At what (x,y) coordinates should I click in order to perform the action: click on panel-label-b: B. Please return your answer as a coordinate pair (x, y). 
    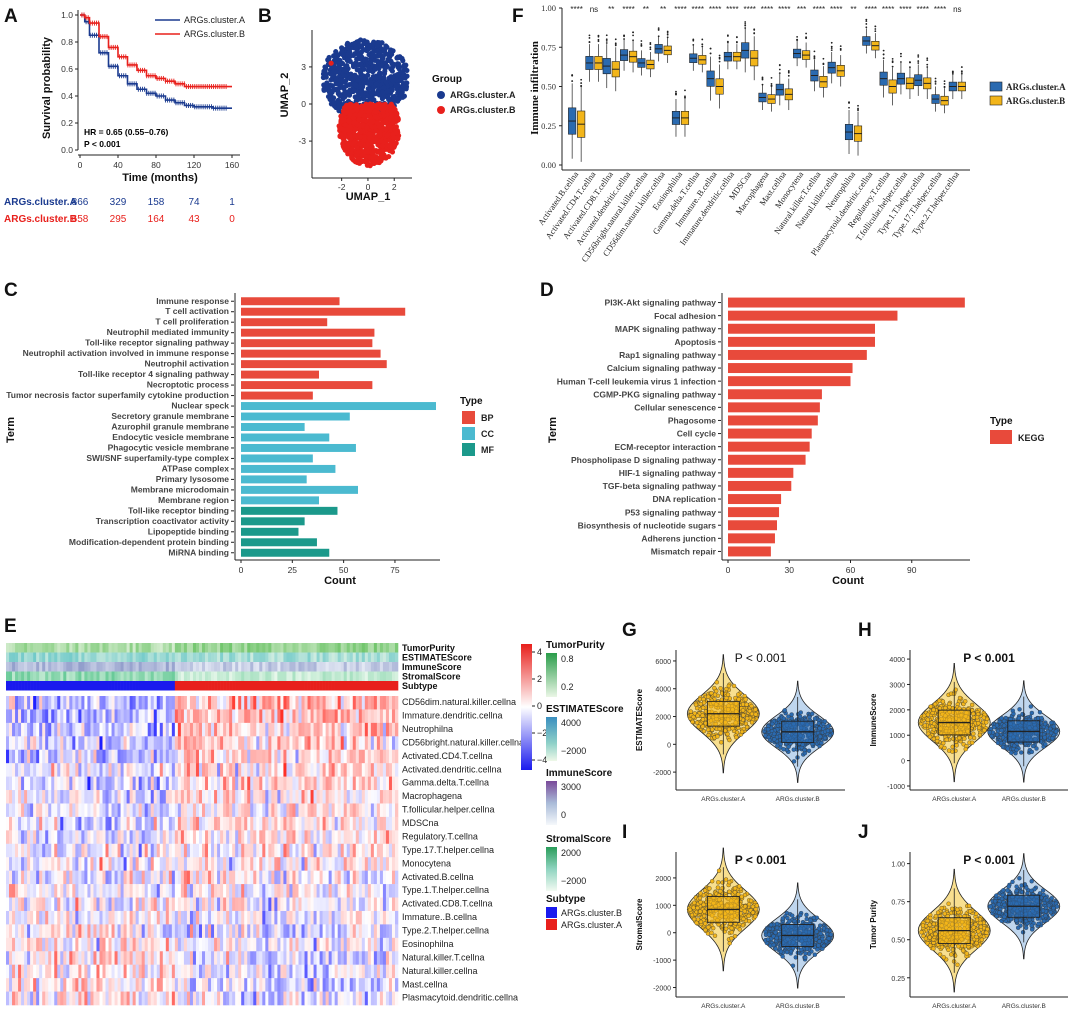
    Looking at the image, I should click on (265, 16).